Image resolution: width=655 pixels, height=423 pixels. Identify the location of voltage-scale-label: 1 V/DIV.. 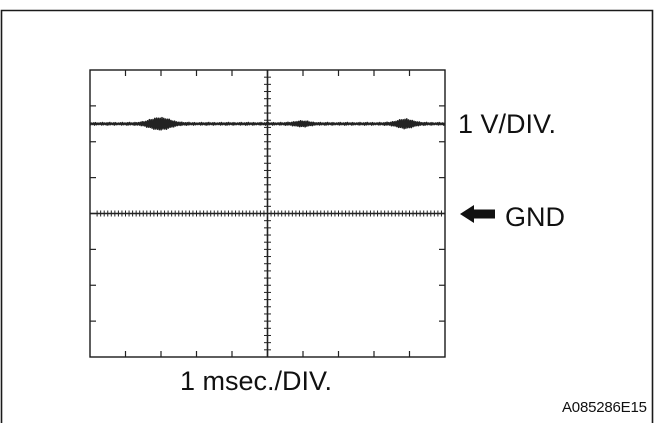
(507, 124).